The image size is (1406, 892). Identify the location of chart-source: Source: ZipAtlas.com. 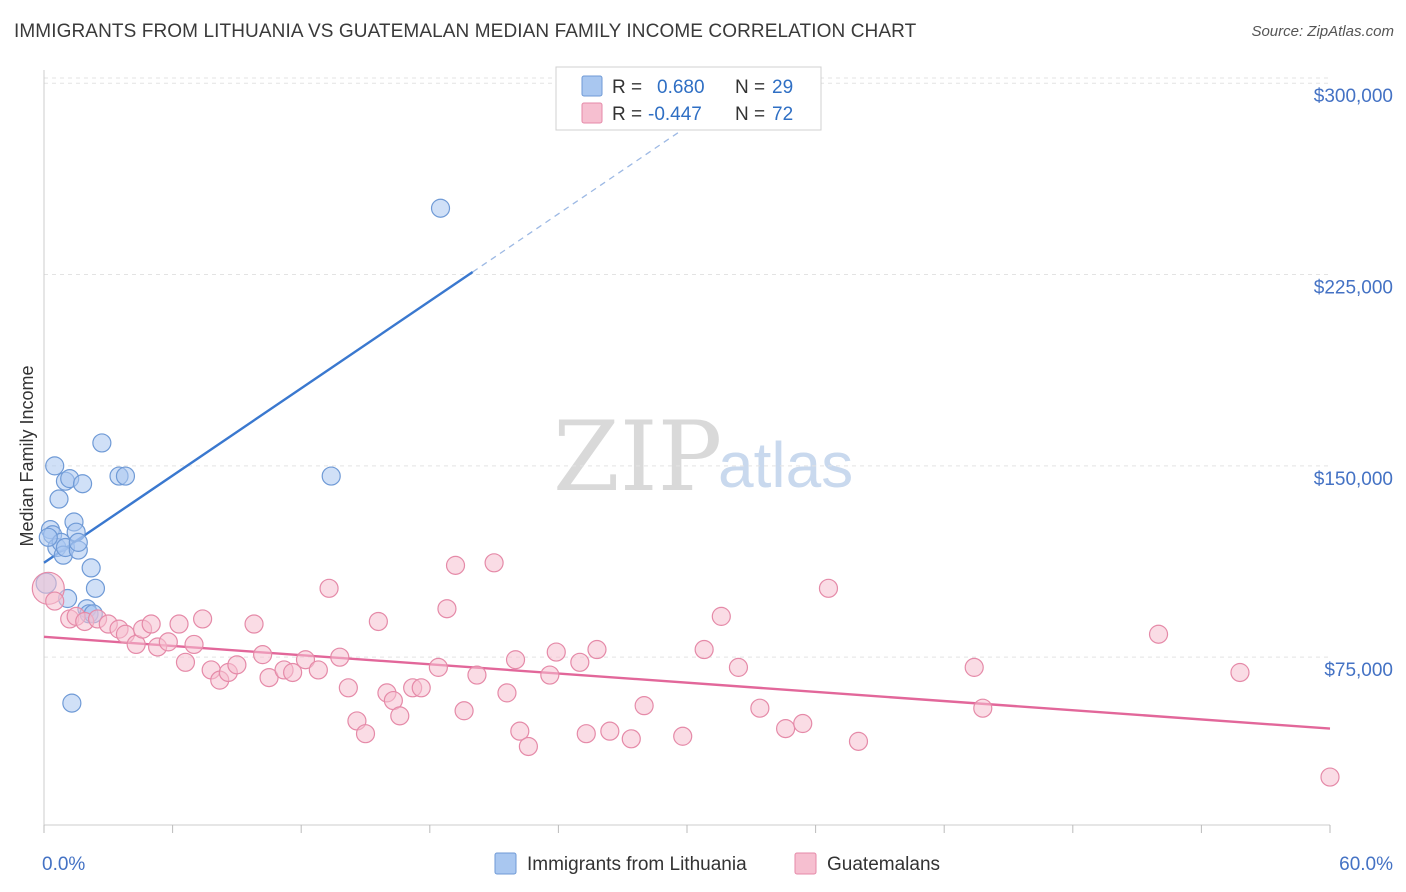
(1322, 31).